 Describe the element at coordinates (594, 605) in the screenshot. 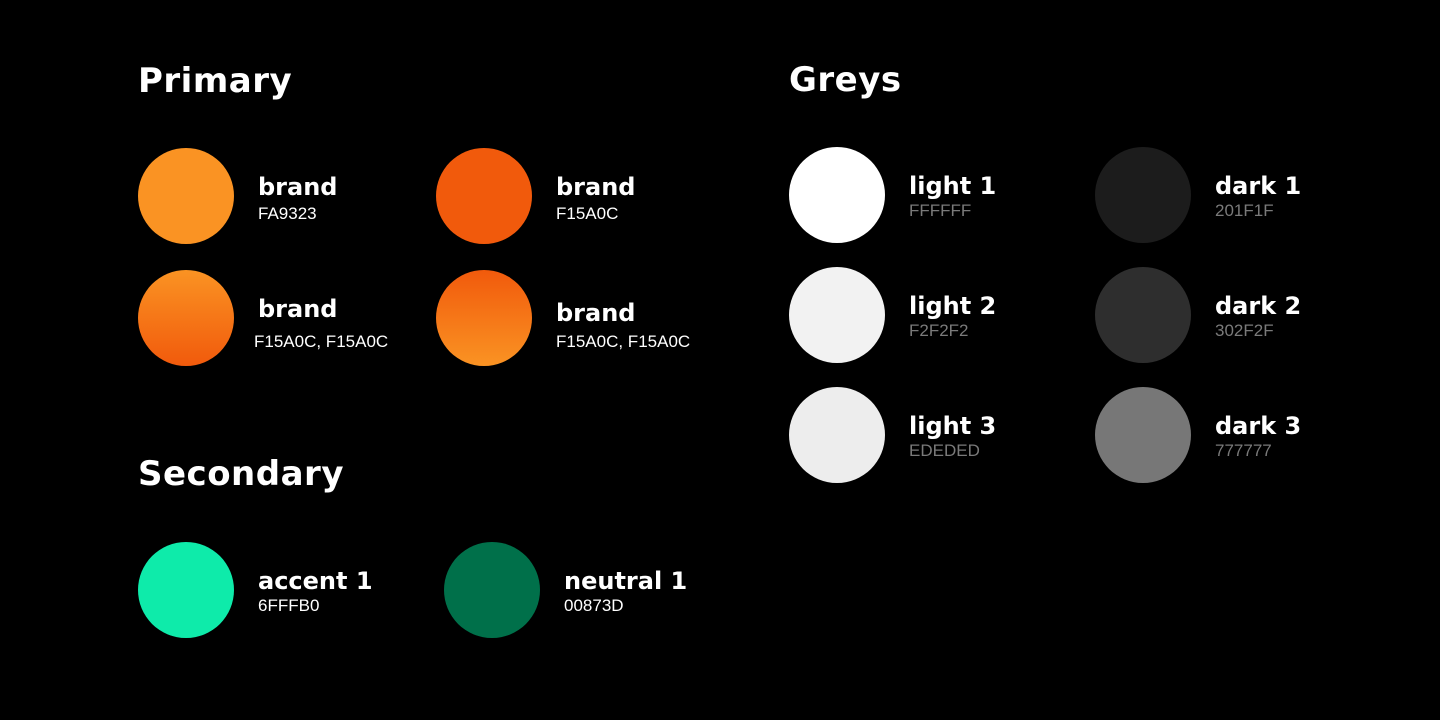

I see `swatch-code: 00873D` at that location.